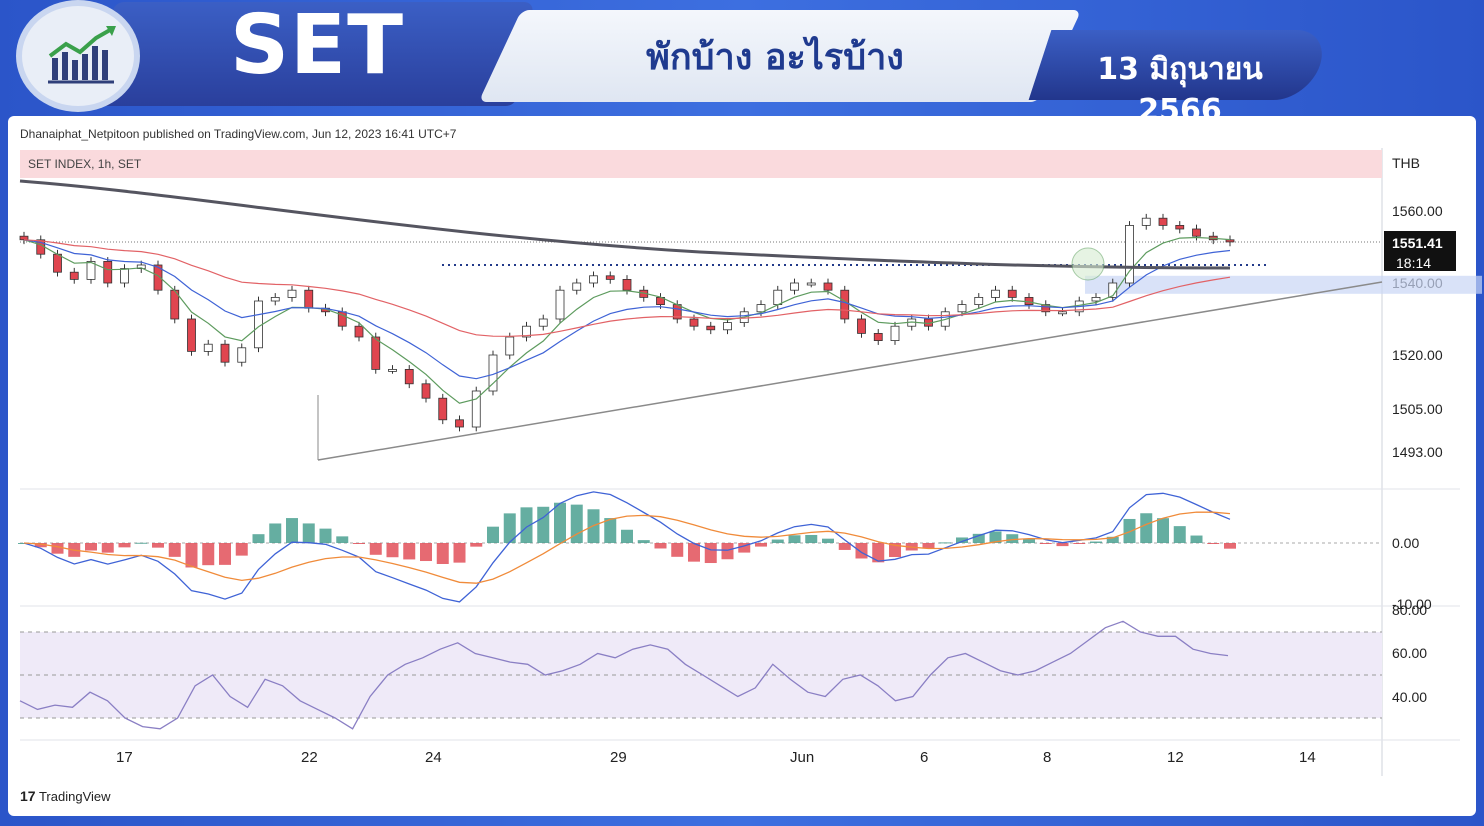 This screenshot has width=1484, height=826. Describe the element at coordinates (1233, 284) in the screenshot. I see `support-zone` at that location.